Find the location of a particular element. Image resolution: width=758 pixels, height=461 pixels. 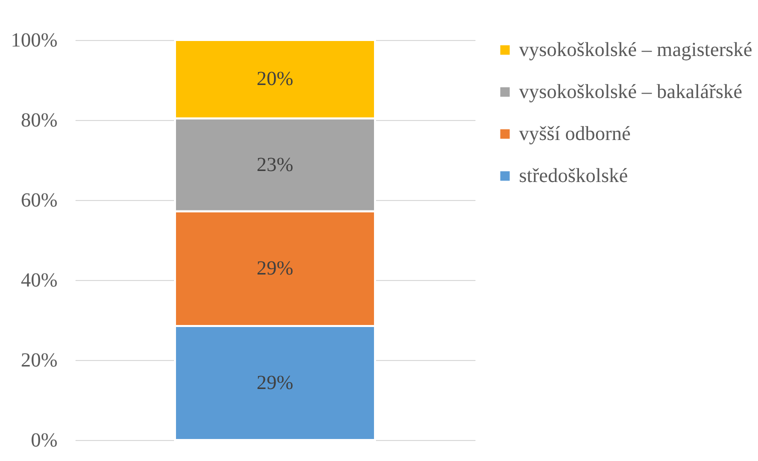

y-tick-label: 0% is located at coordinates (44, 441).